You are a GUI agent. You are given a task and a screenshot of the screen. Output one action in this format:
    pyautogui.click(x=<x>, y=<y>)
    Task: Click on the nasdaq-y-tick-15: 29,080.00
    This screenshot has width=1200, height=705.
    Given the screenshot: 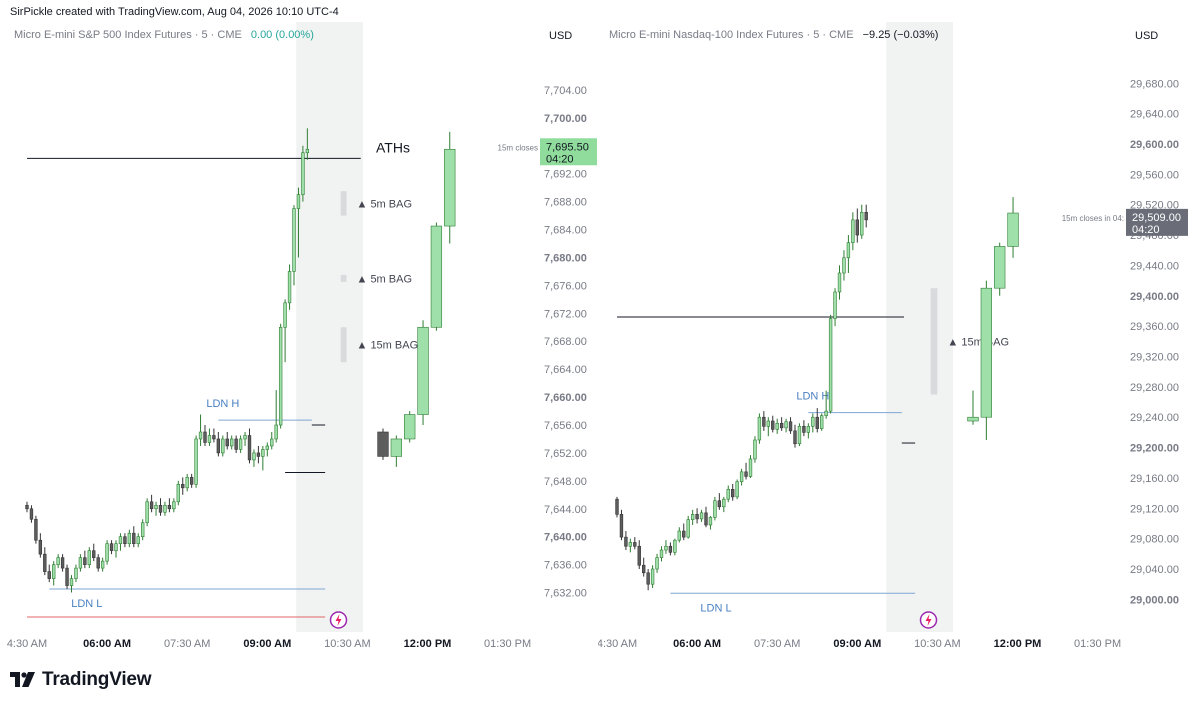 What is the action you would take?
    pyautogui.click(x=1154, y=540)
    